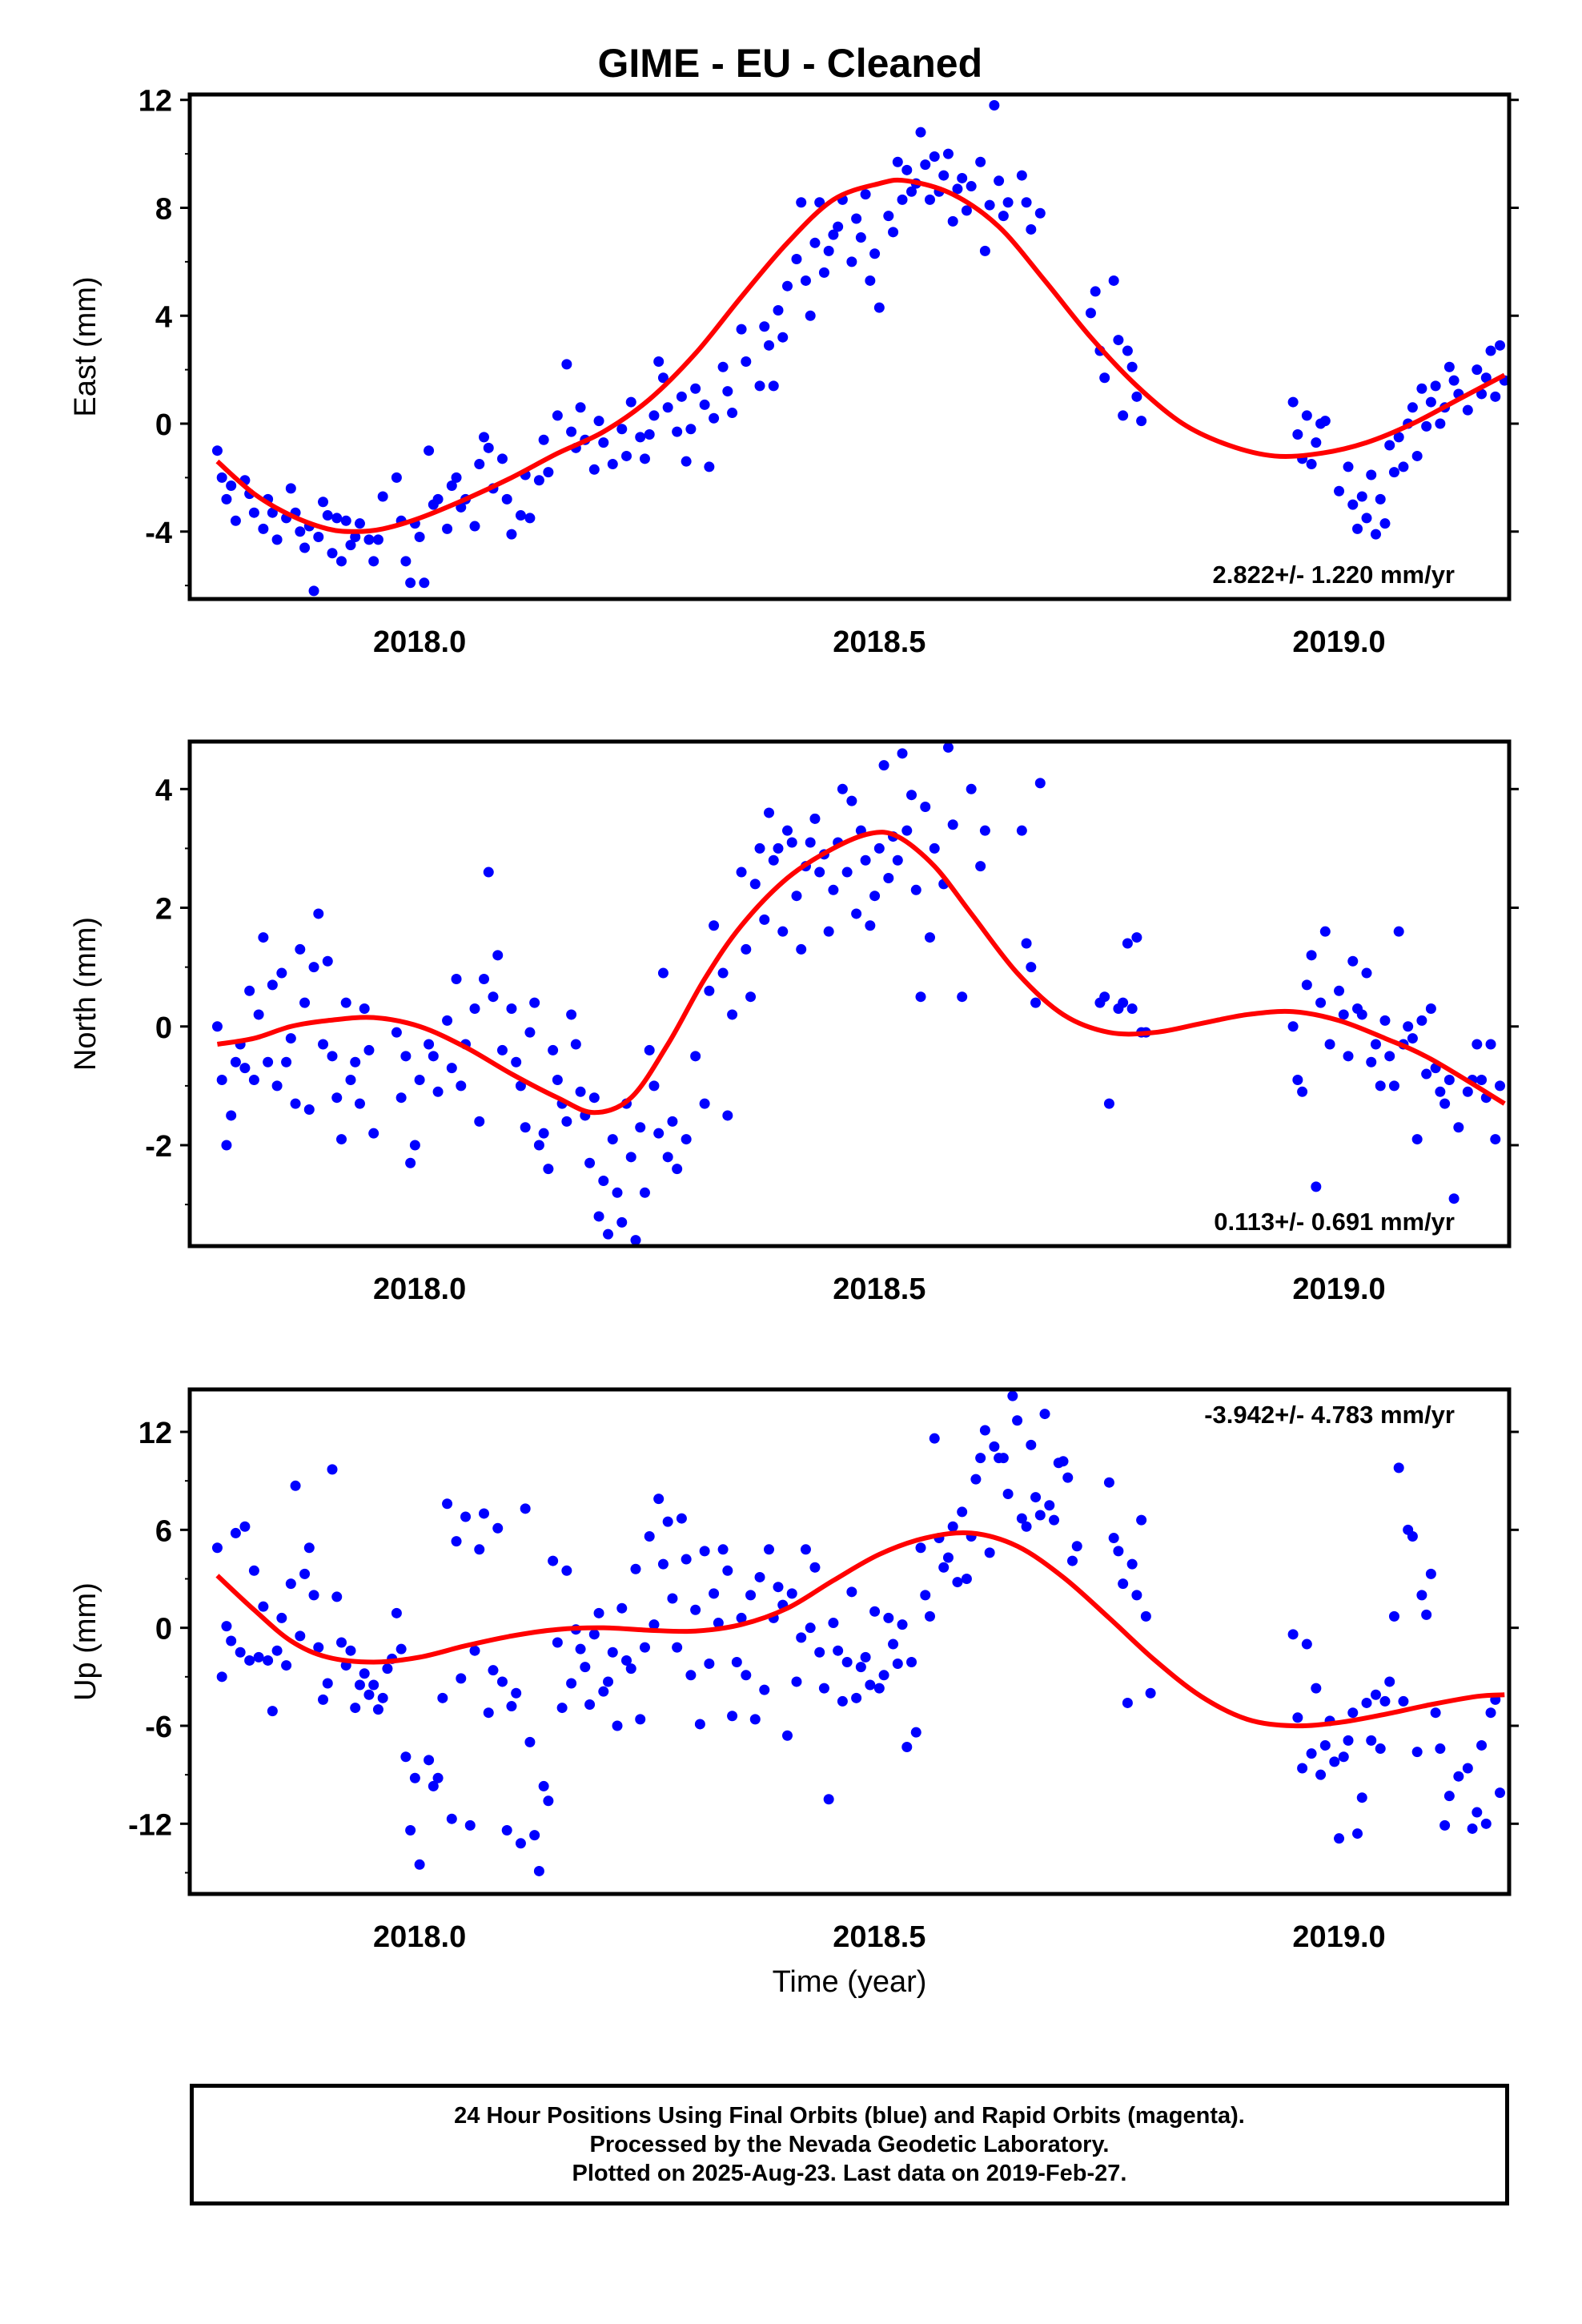 Image resolution: width=1582 pixels, height=2324 pixels. Describe the element at coordinates (860, 356) in the screenshot. I see `fit-curve` at that location.